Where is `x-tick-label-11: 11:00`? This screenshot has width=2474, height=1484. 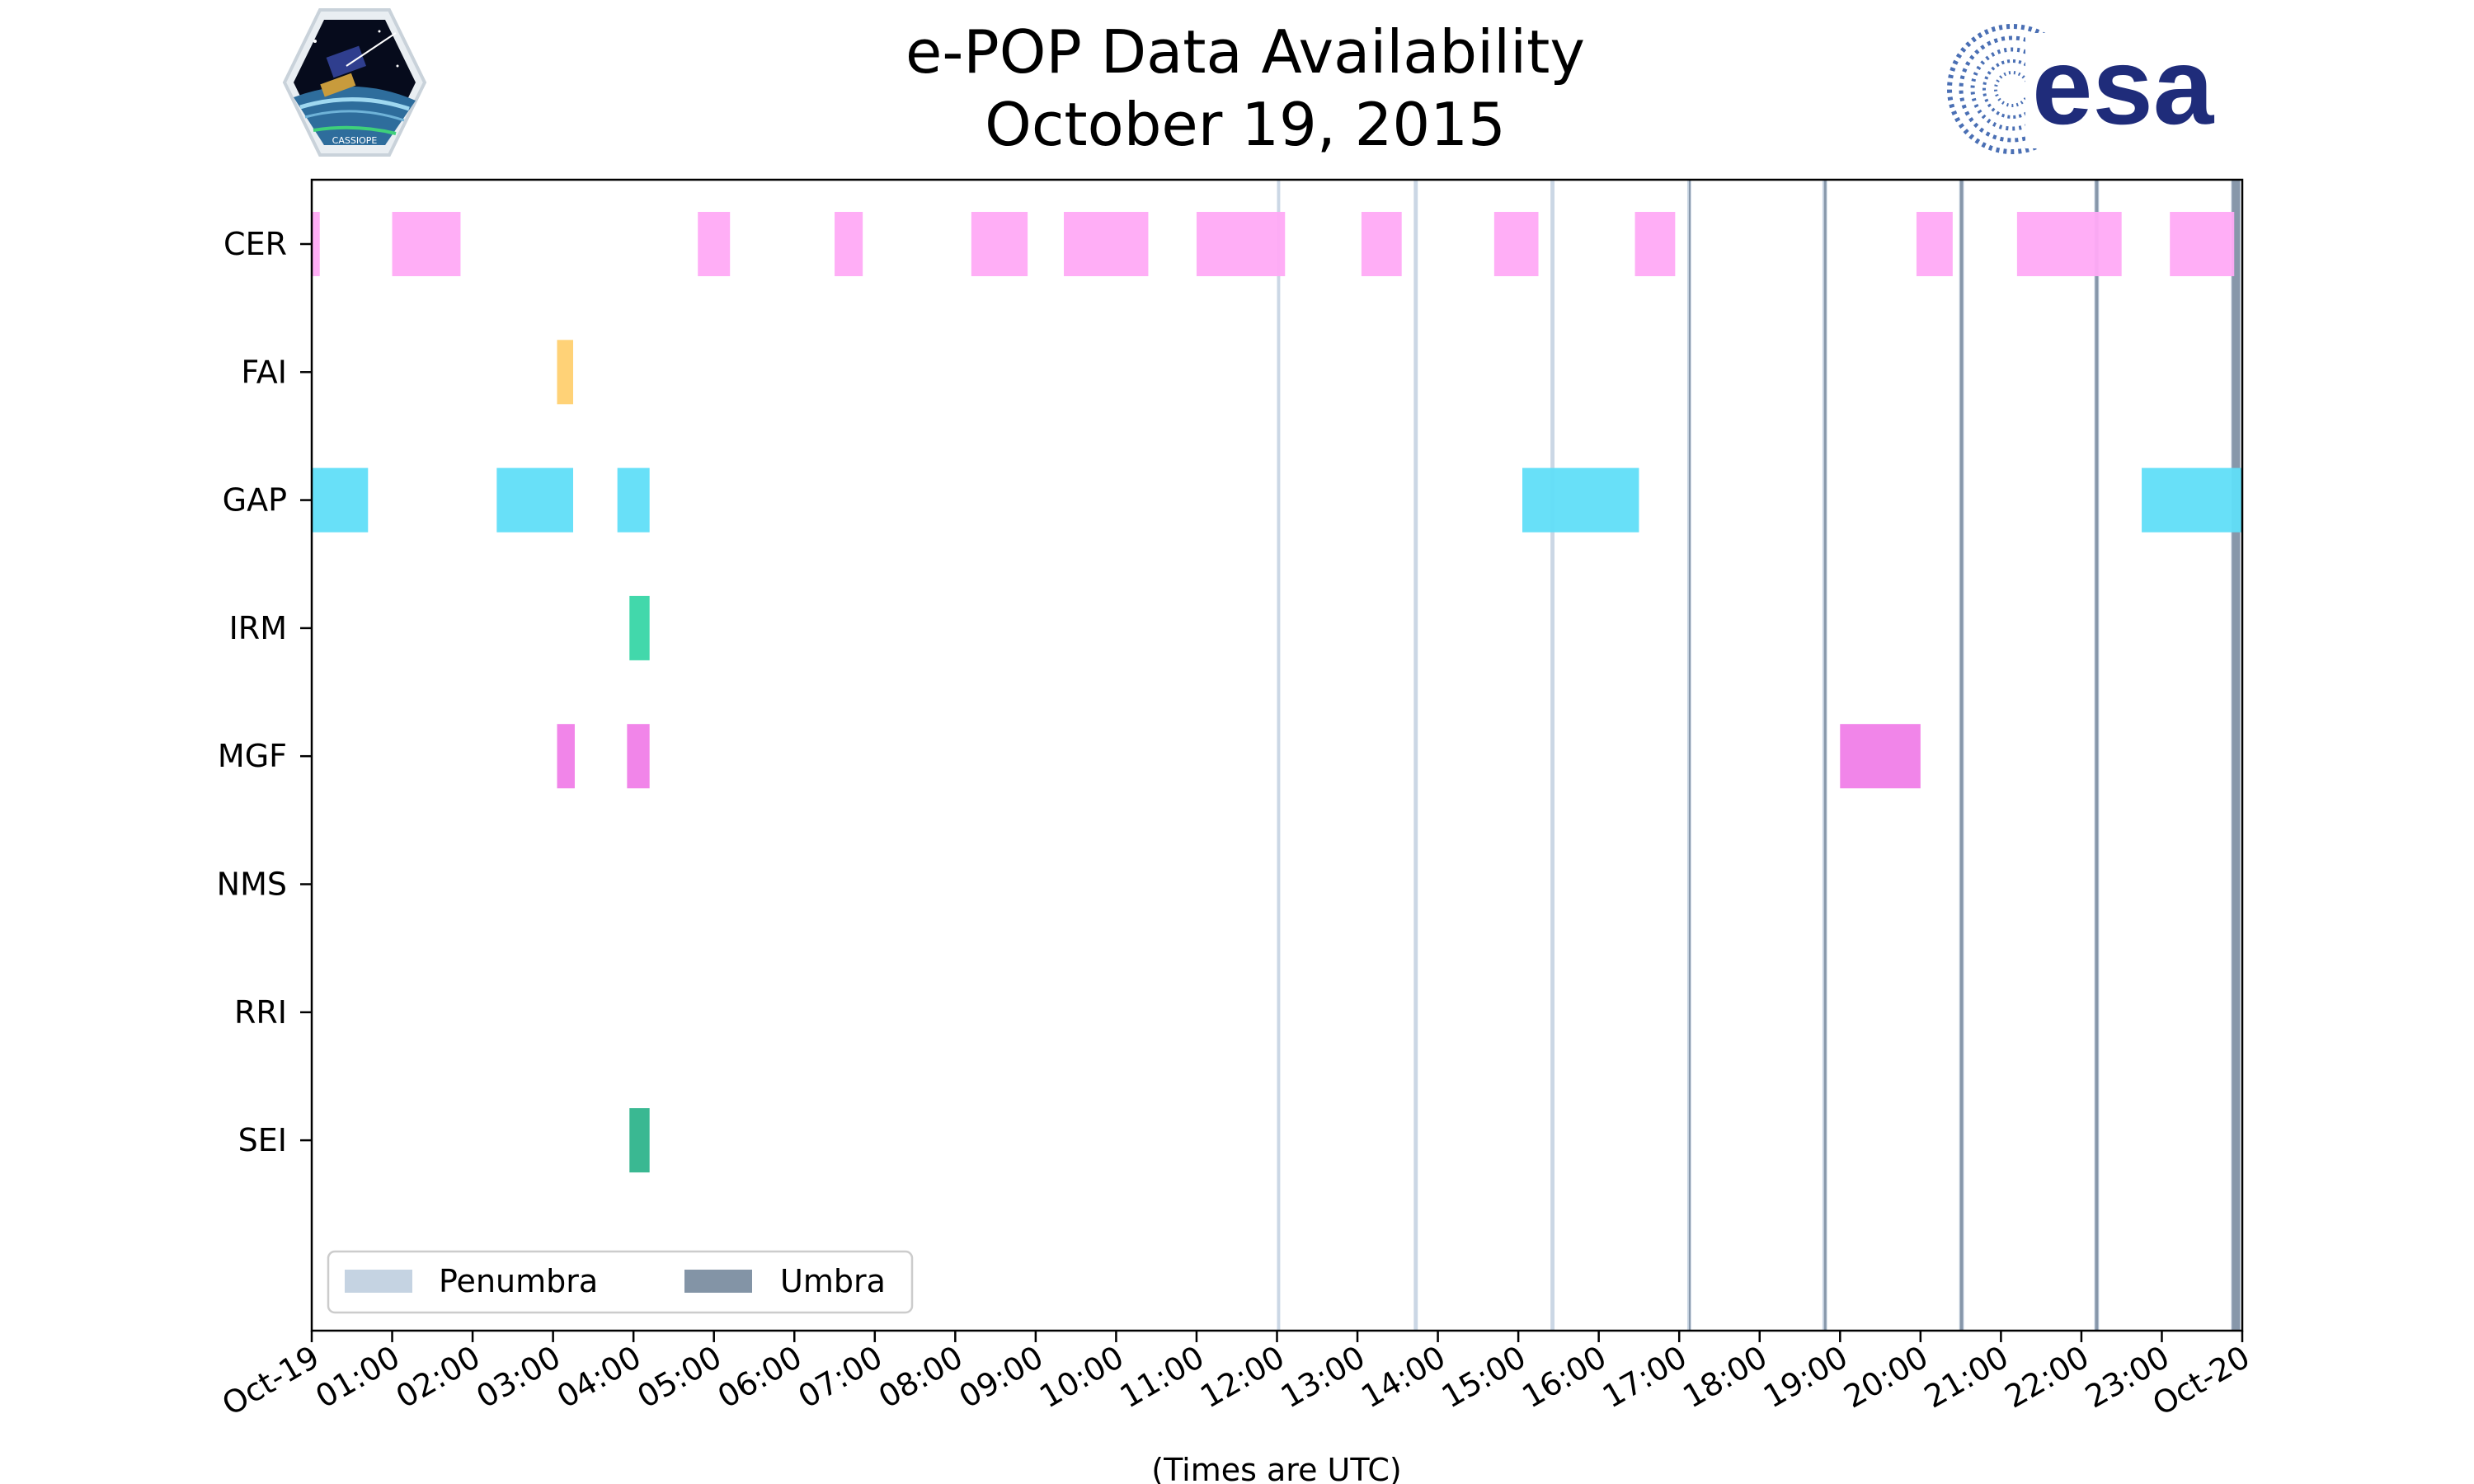 x-tick-label-11: 11:00 is located at coordinates (1162, 1377).